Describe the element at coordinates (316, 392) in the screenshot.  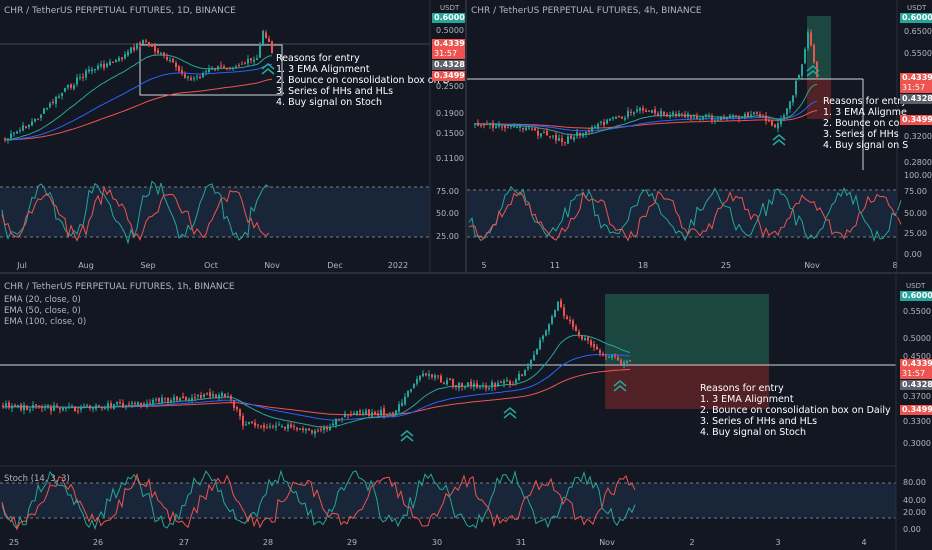
I see `ema100-line` at that location.